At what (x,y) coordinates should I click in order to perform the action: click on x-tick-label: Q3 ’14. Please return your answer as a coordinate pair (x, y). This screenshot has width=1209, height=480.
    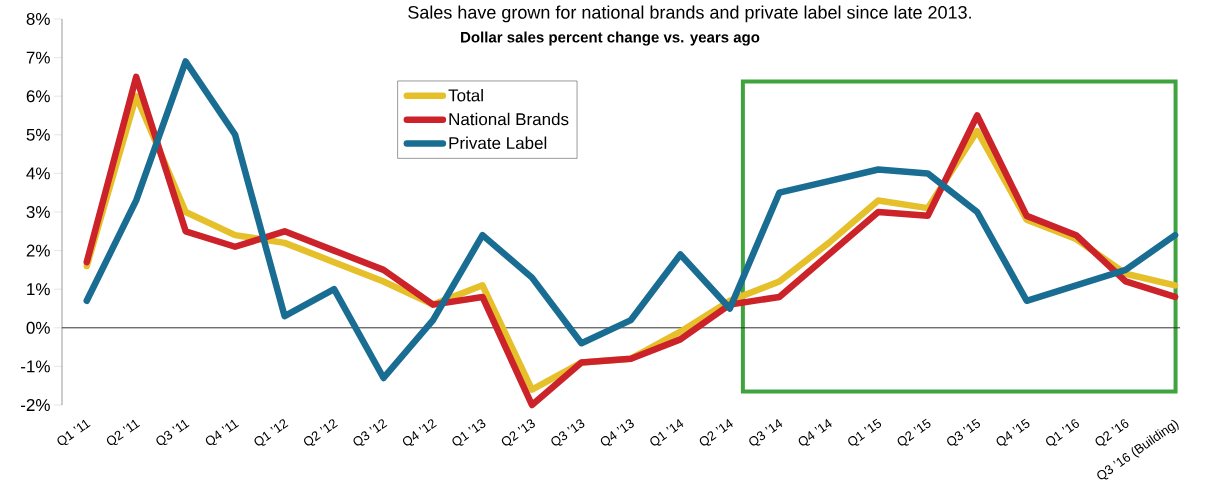
    Looking at the image, I should click on (766, 432).